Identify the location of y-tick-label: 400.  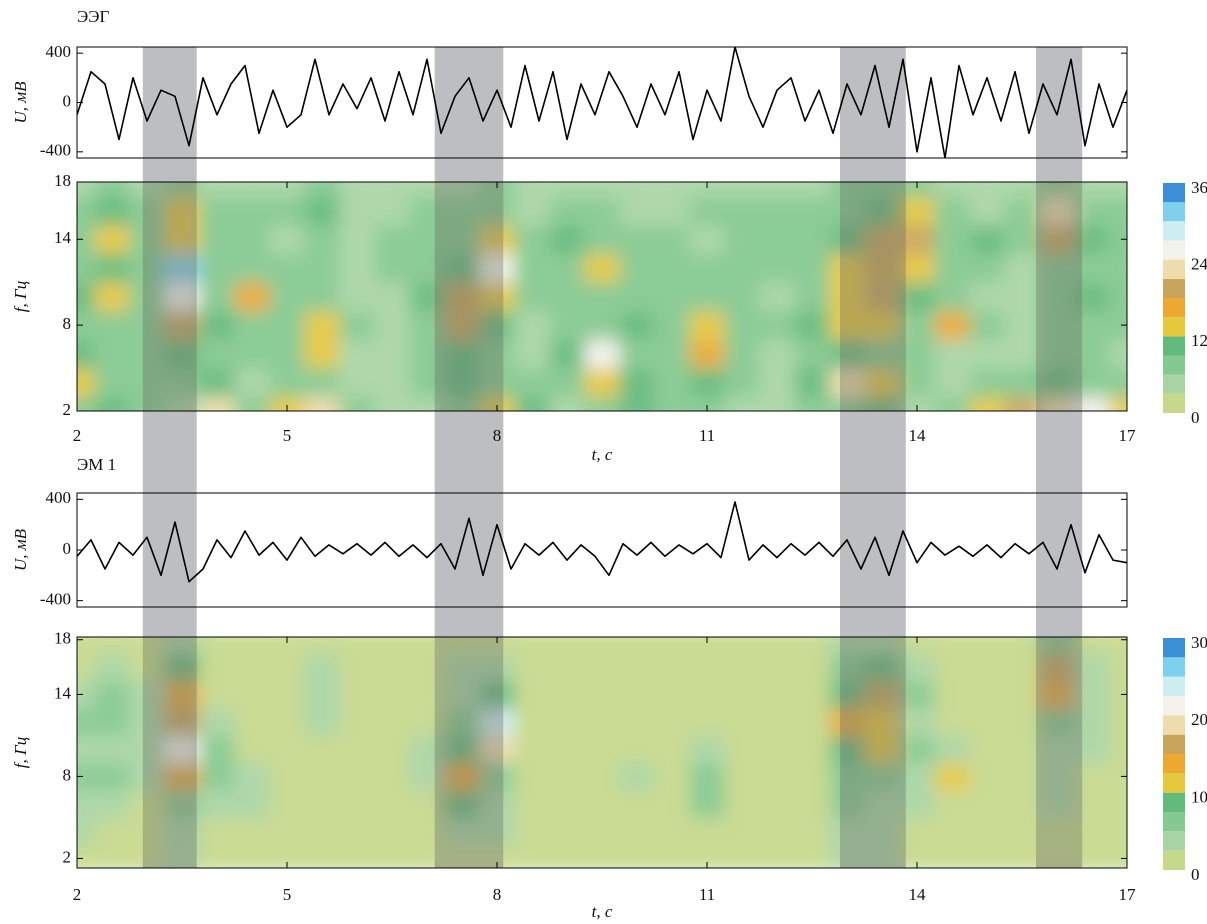
(59, 497).